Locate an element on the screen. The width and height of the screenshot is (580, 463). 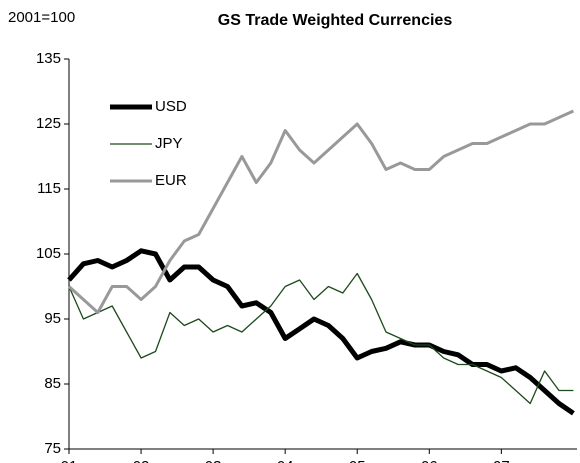
x-tick-label: 01 is located at coordinates (69, 460).